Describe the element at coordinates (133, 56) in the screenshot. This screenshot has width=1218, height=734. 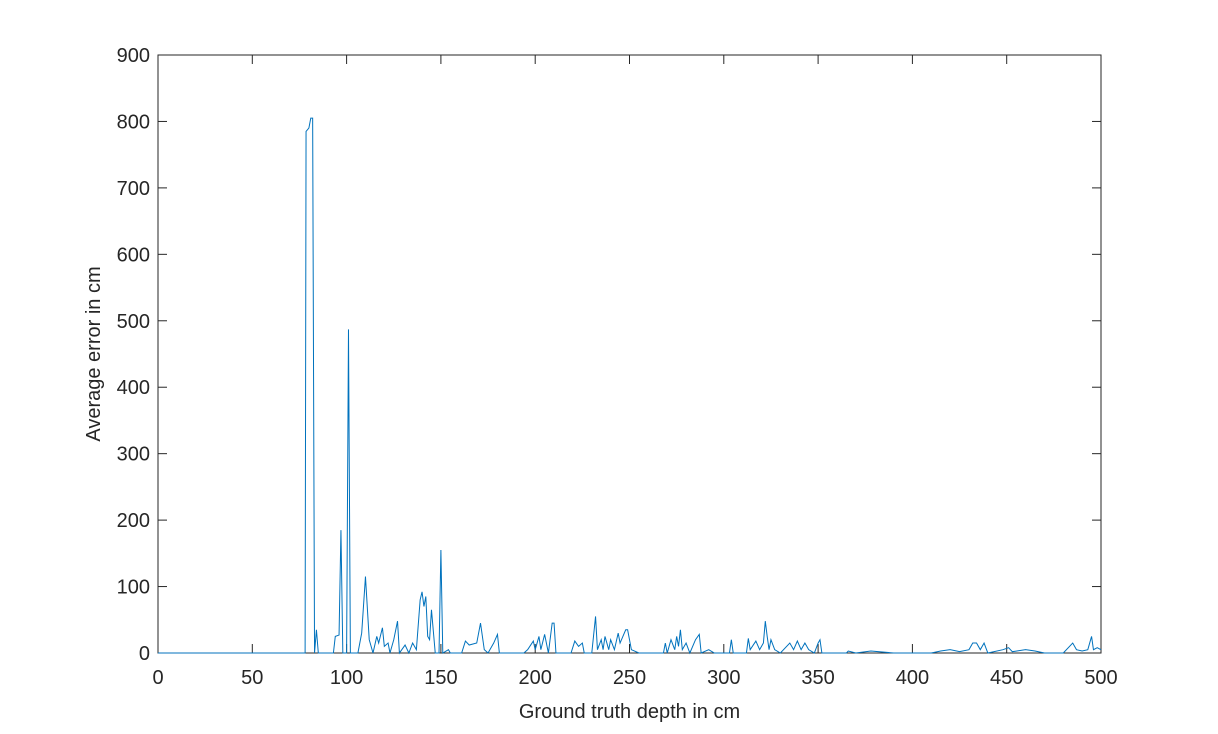
I see `y-tick-label: 900` at that location.